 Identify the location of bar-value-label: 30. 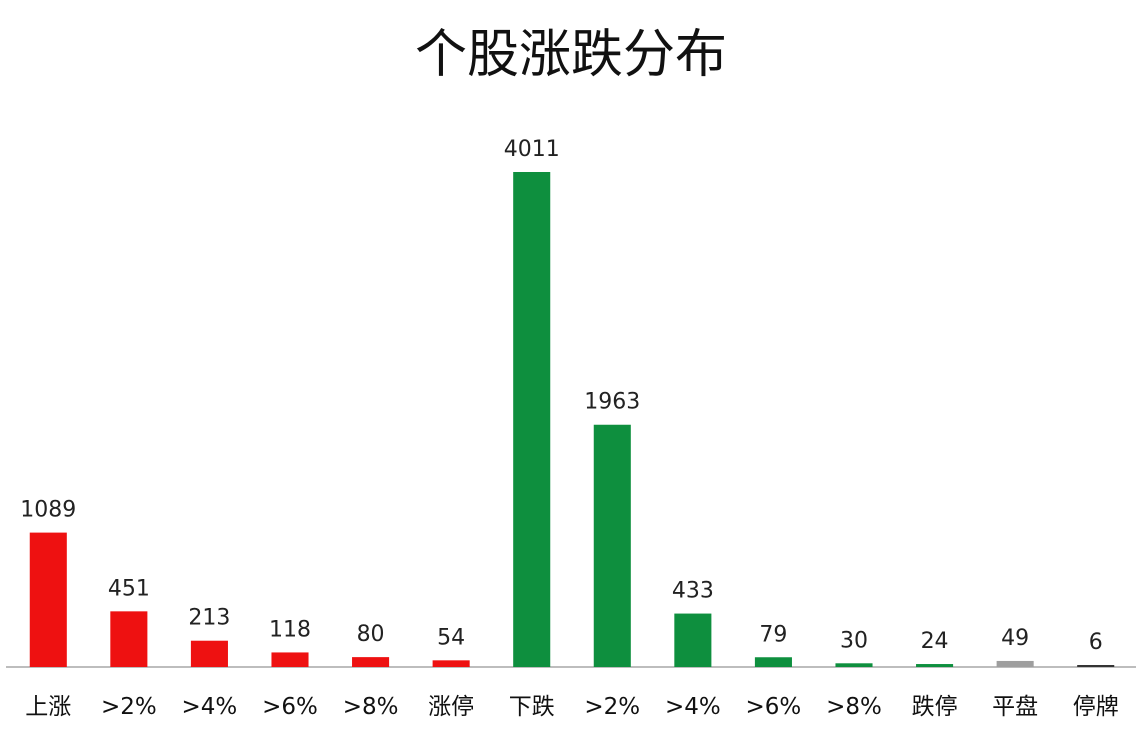
(854, 640).